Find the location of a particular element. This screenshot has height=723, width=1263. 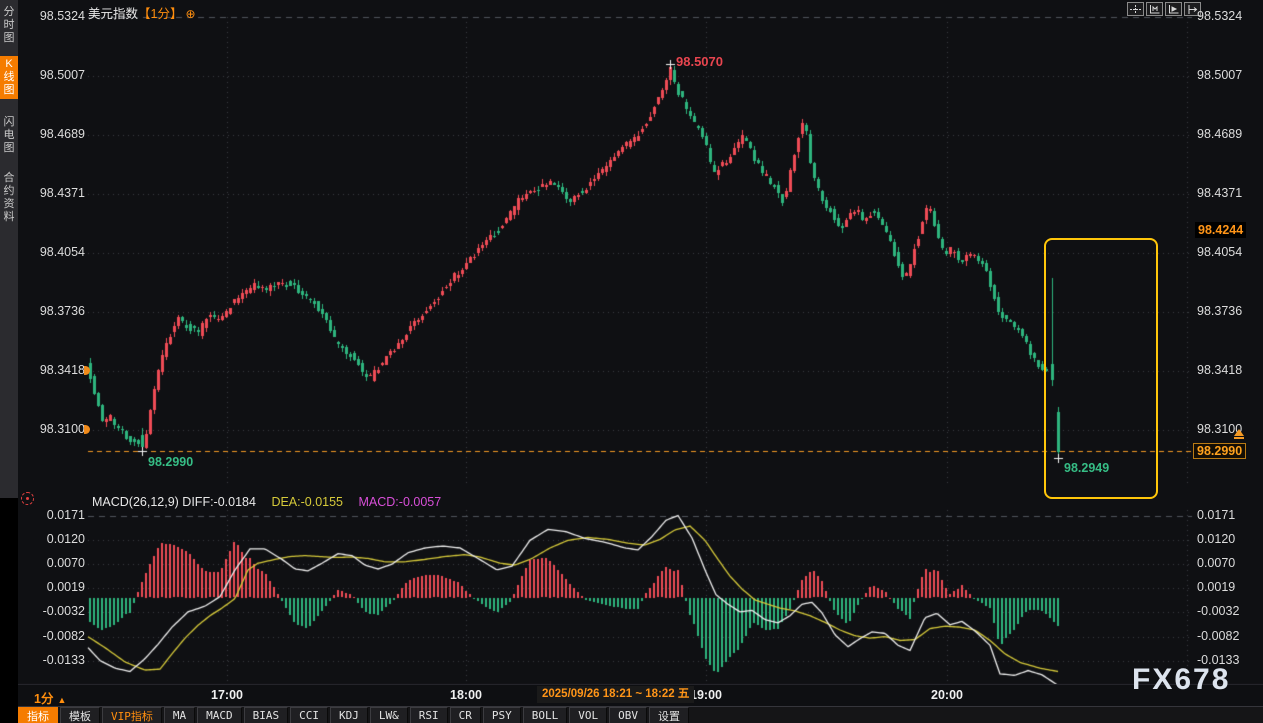

tab-indicator: 指标 is located at coordinates (38, 715).